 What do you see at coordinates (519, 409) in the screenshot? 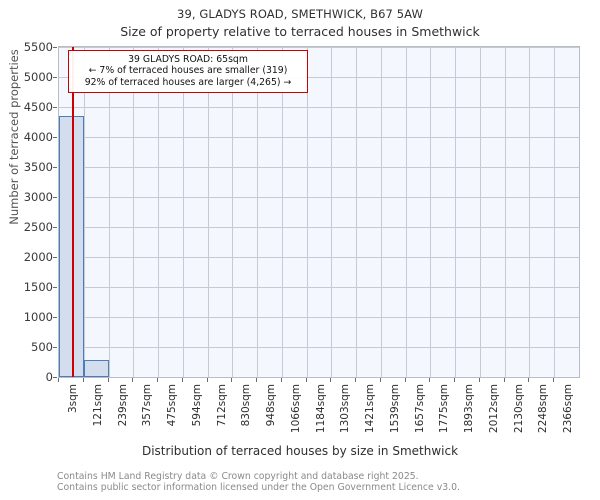
I see `x-axis-tick-label: 2130sqm` at bounding box center [519, 409].